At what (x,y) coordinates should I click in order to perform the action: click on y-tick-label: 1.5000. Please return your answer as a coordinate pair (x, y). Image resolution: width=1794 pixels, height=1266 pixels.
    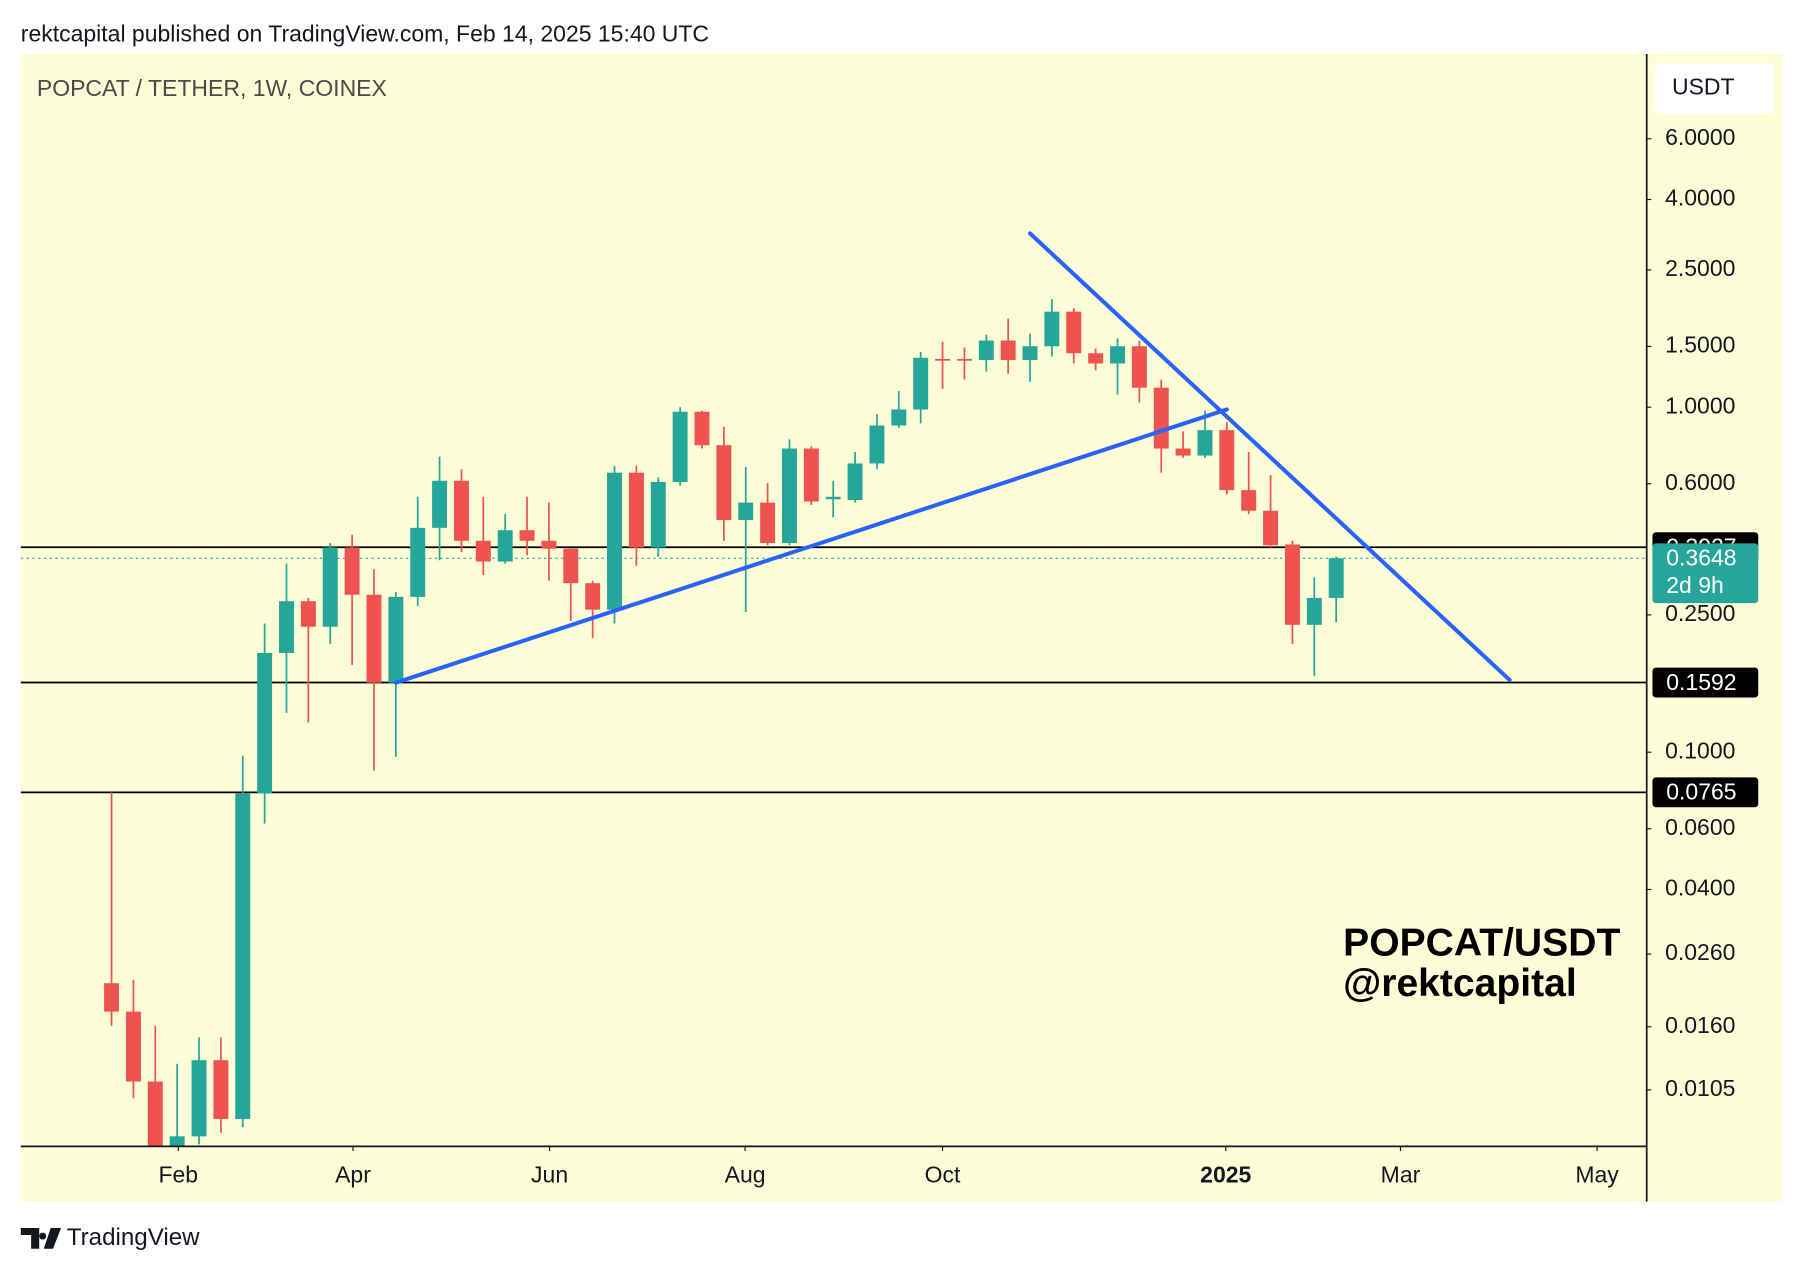
    Looking at the image, I should click on (1700, 345).